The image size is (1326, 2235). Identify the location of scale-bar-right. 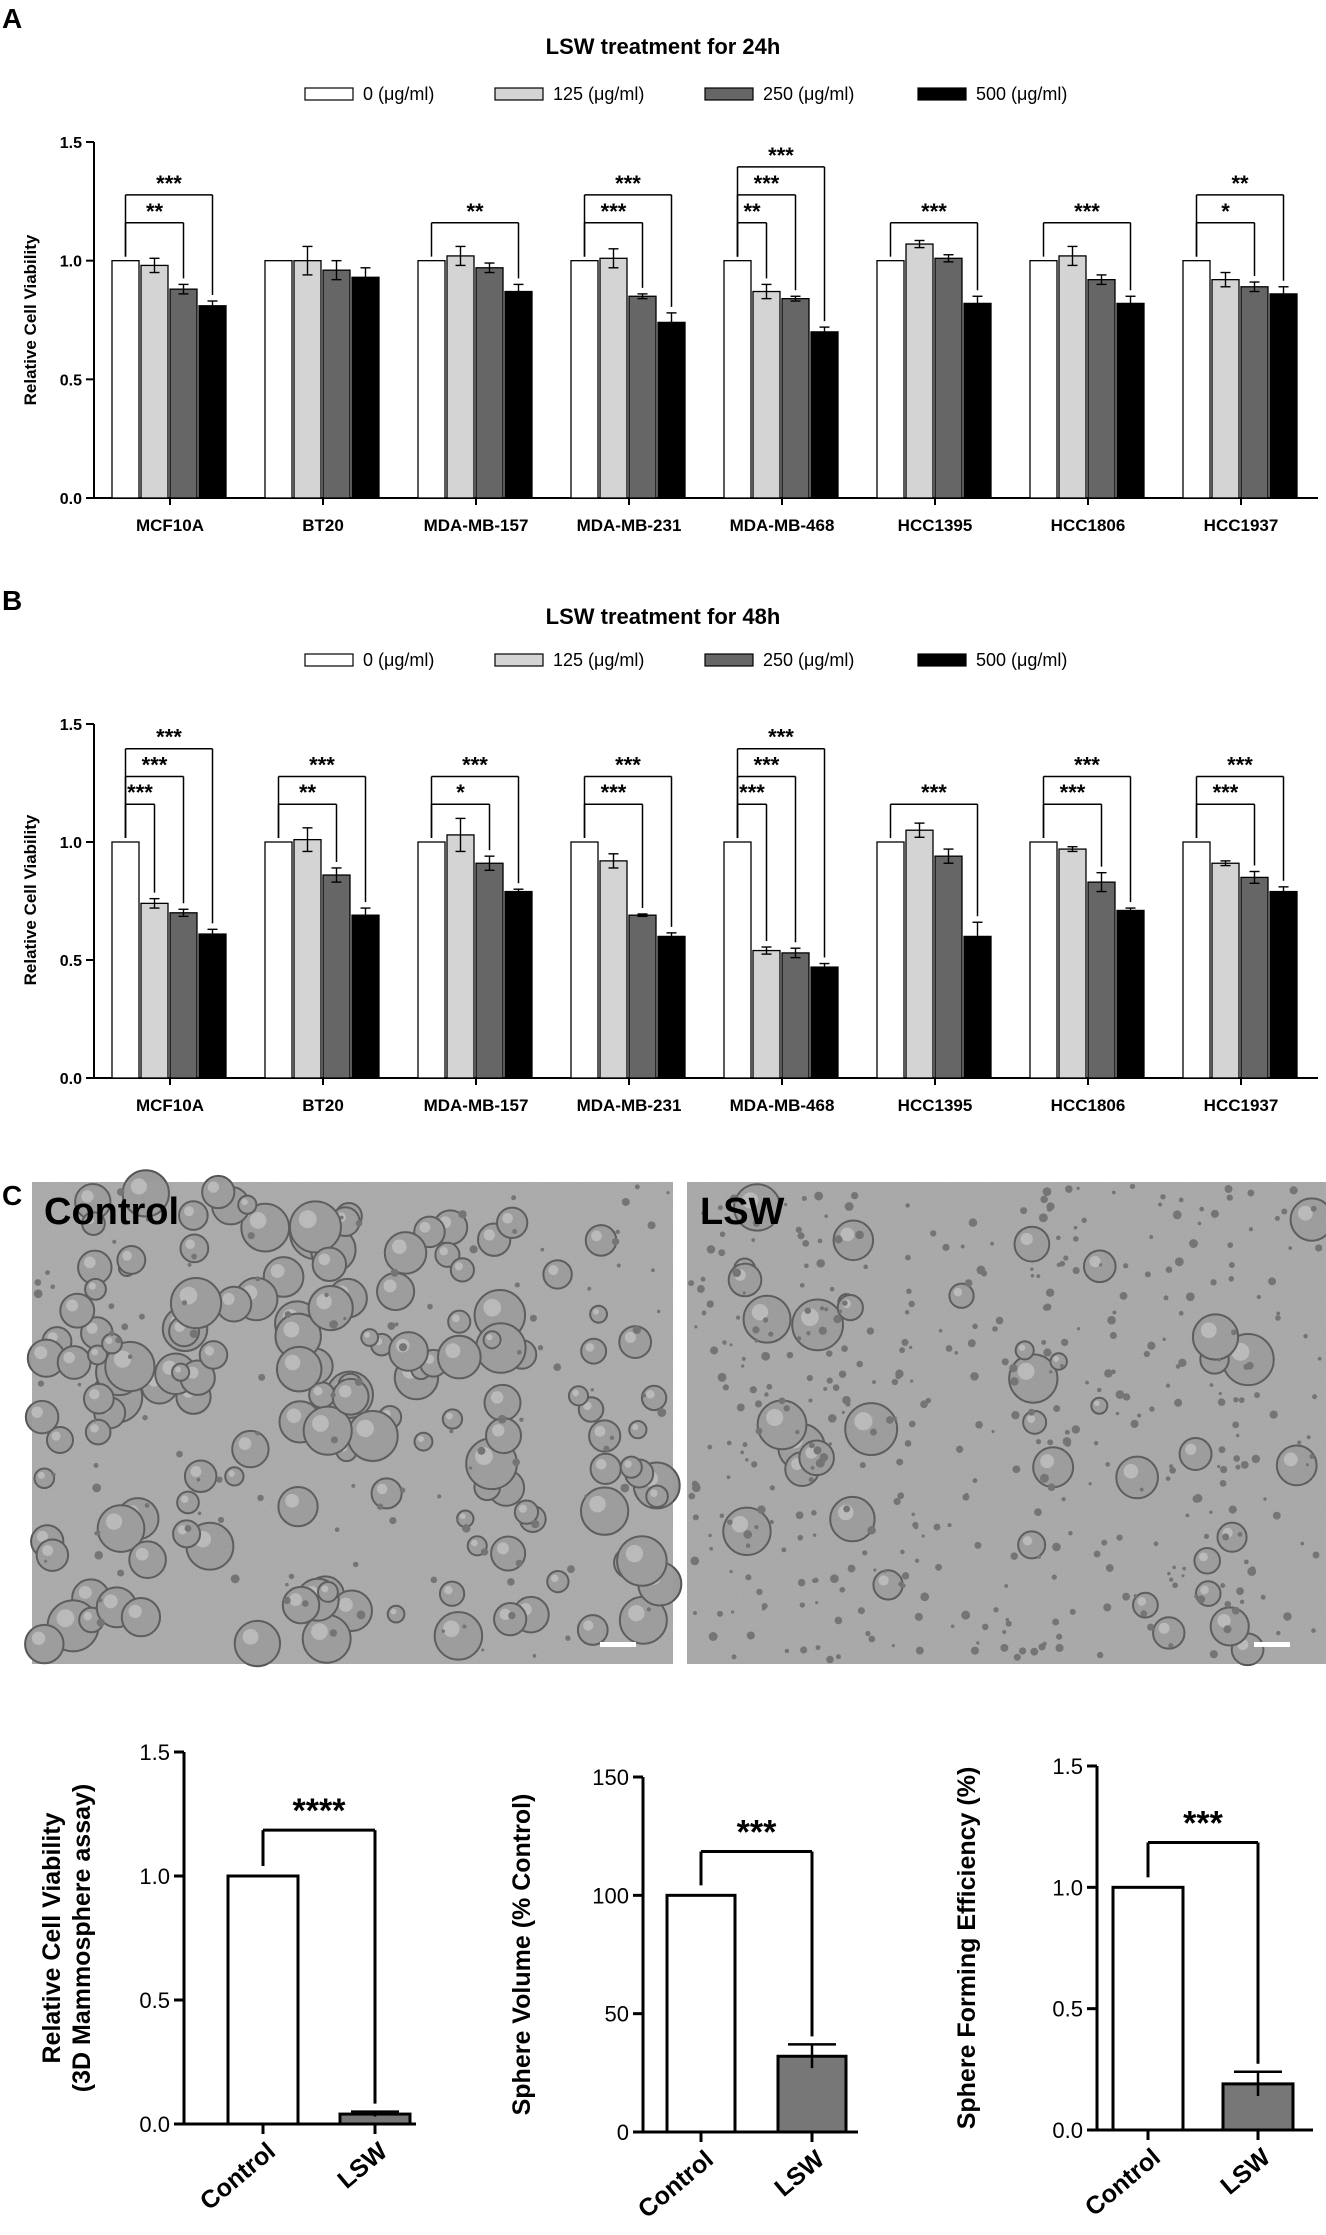
(1272, 1644).